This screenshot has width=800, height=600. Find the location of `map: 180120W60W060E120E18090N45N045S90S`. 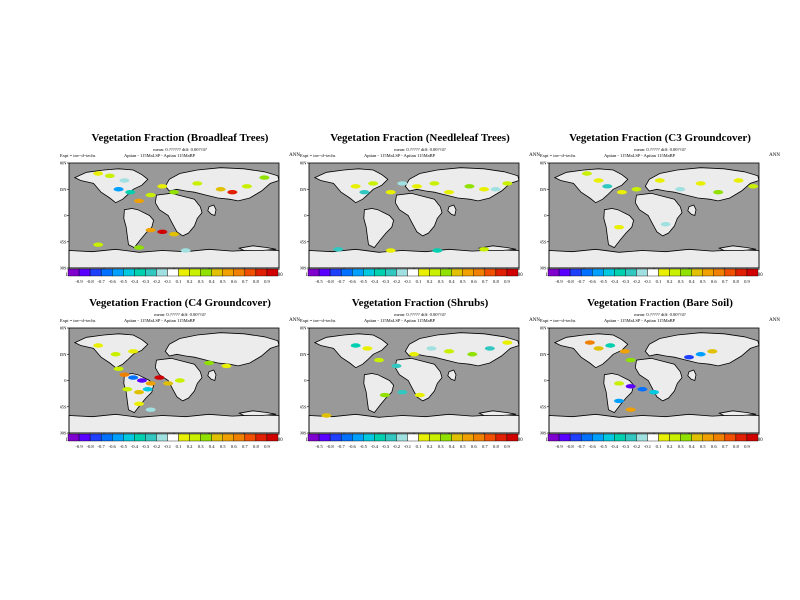

map: 180120W60W060E120E18090N45N045S90S is located at coordinates (411, 384).